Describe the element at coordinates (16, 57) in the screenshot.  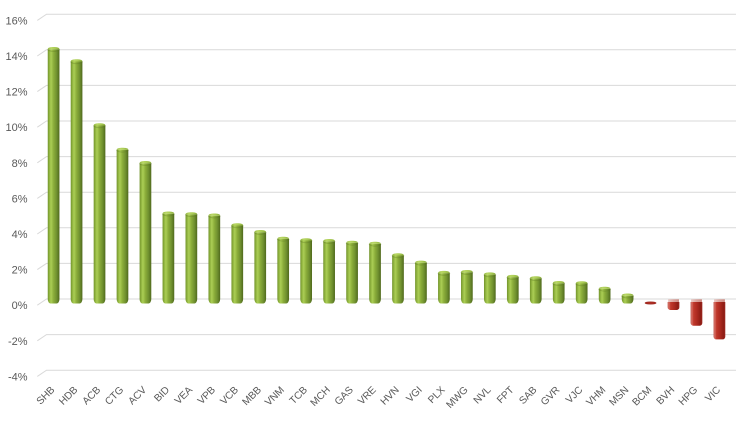
I see `svg-text: 14%` at that location.